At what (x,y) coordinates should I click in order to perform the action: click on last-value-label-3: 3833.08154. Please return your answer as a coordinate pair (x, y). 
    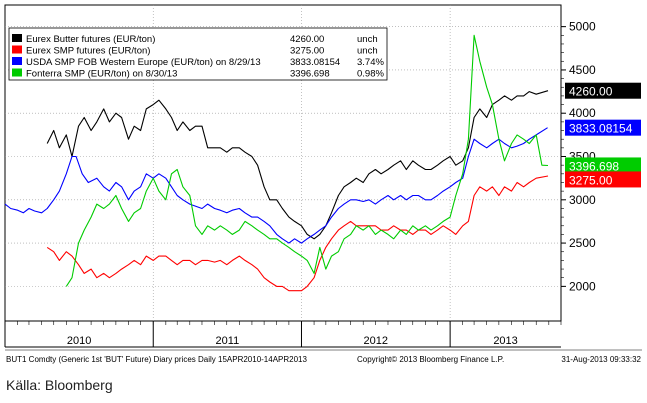
    Looking at the image, I should click on (601, 129).